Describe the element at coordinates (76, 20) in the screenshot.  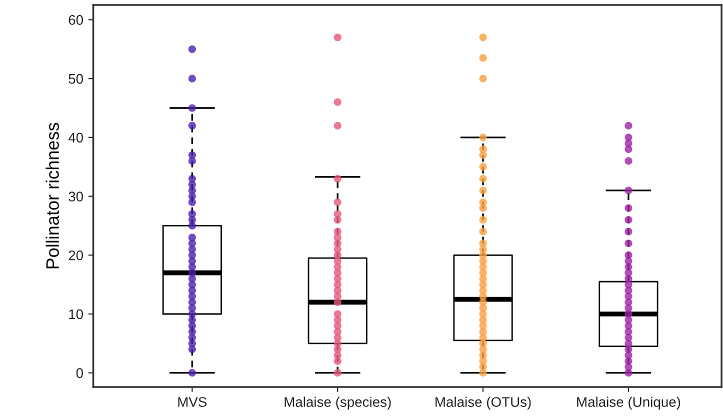
I see `y-tick-label: 60` at that location.